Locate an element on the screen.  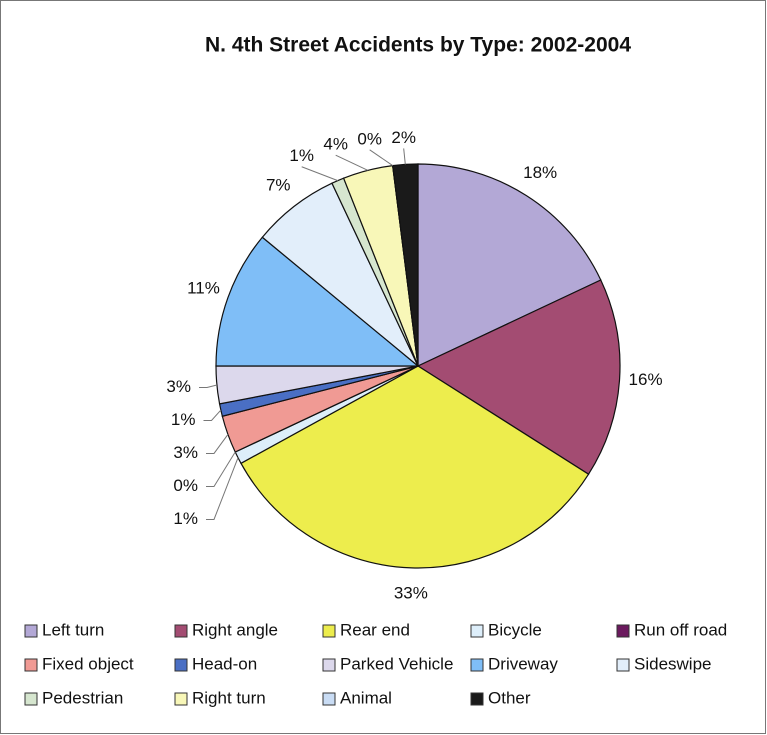
legend-label: Run off road is located at coordinates (680, 629).